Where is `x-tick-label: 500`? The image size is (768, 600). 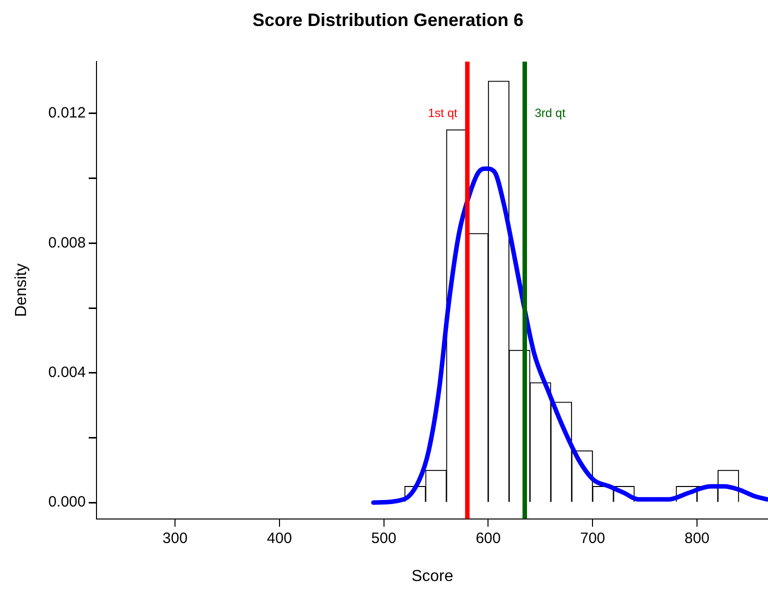 x-tick-label: 500 is located at coordinates (383, 538).